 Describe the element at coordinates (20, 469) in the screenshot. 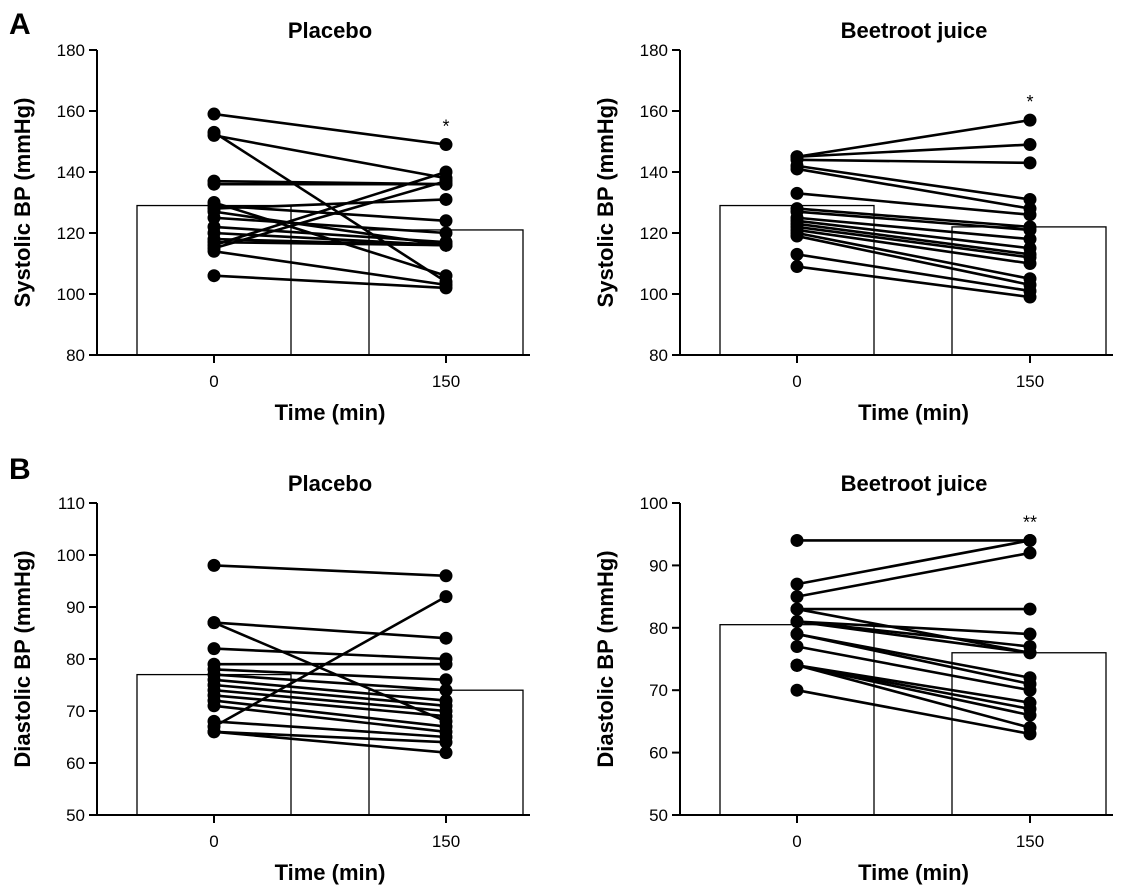

I see `panel-letter-b: B` at that location.